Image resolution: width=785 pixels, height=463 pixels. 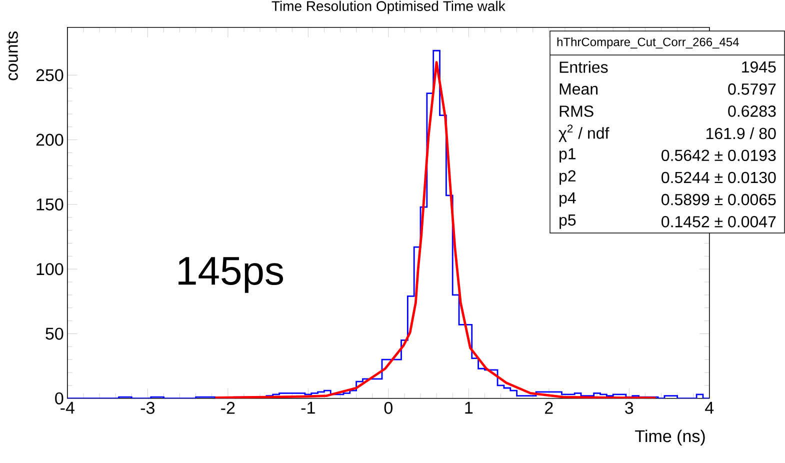 What do you see at coordinates (577, 111) in the screenshot?
I see `annotation: RMS` at bounding box center [577, 111].